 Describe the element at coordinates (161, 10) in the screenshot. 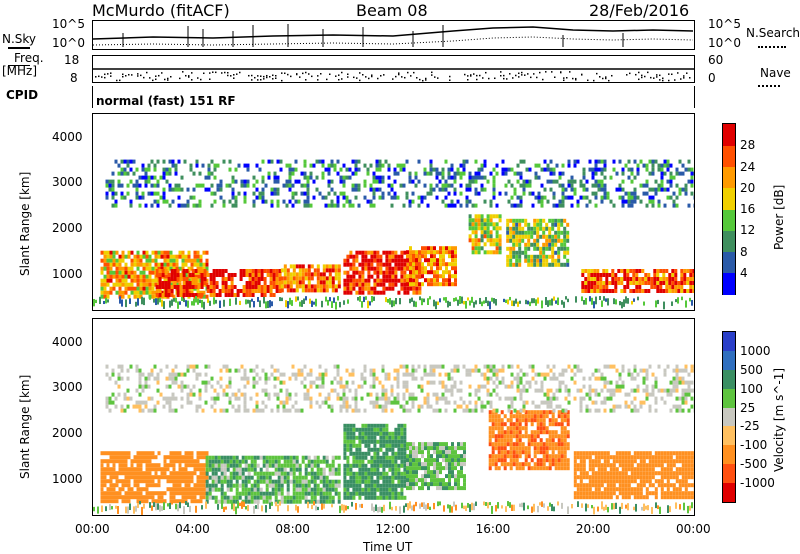

I see `radar-title: McMurdo (fitACF)` at that location.